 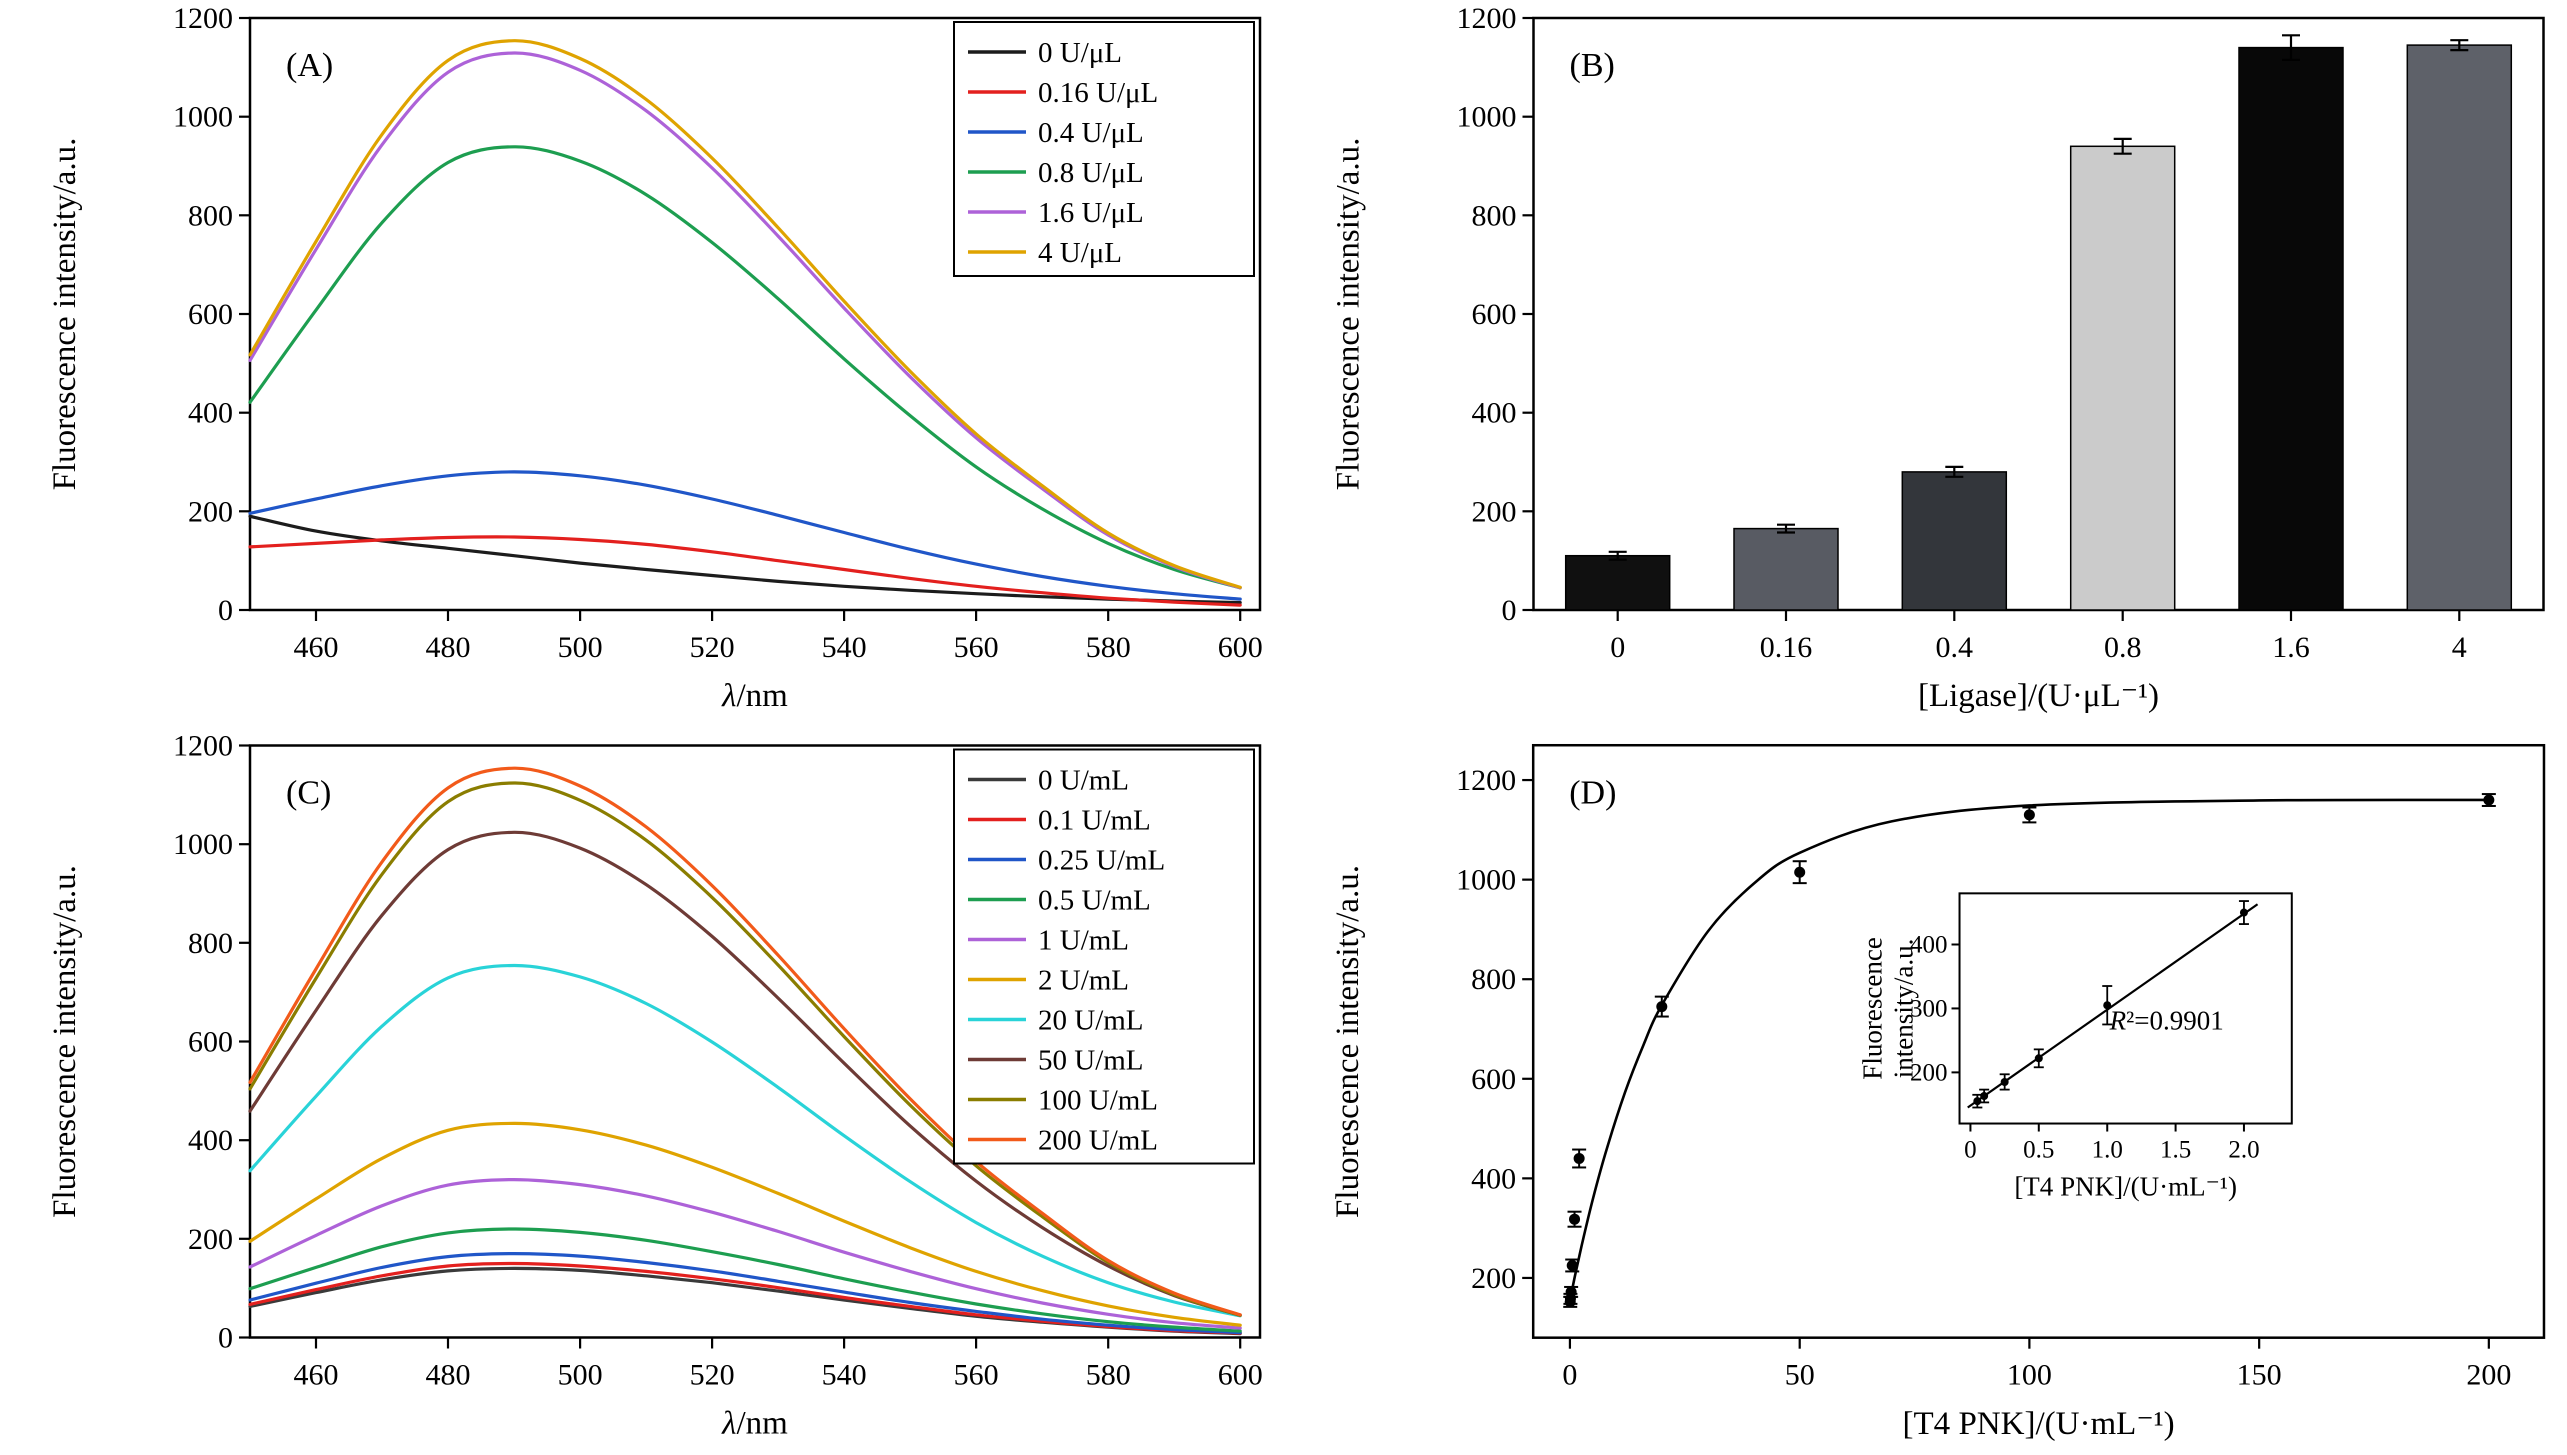 What do you see at coordinates (2123, 647) in the screenshot?
I see `x-tick-label: 0.8` at bounding box center [2123, 647].